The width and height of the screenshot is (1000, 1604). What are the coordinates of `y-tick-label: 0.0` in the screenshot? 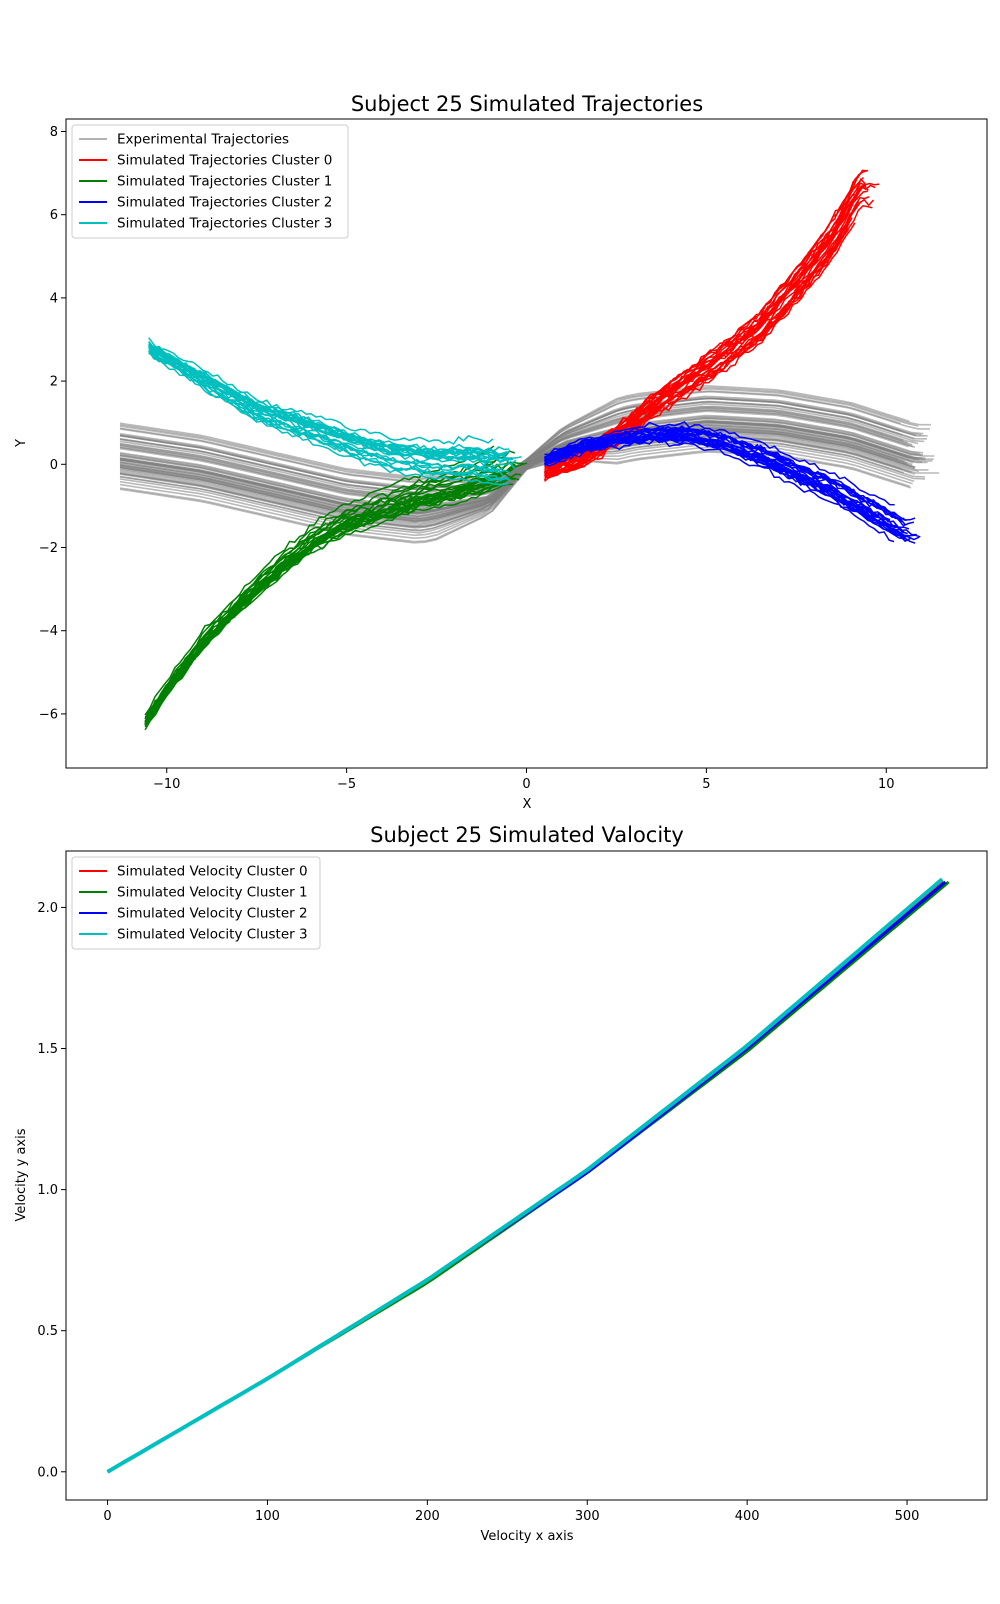 It's located at (47, 1472).